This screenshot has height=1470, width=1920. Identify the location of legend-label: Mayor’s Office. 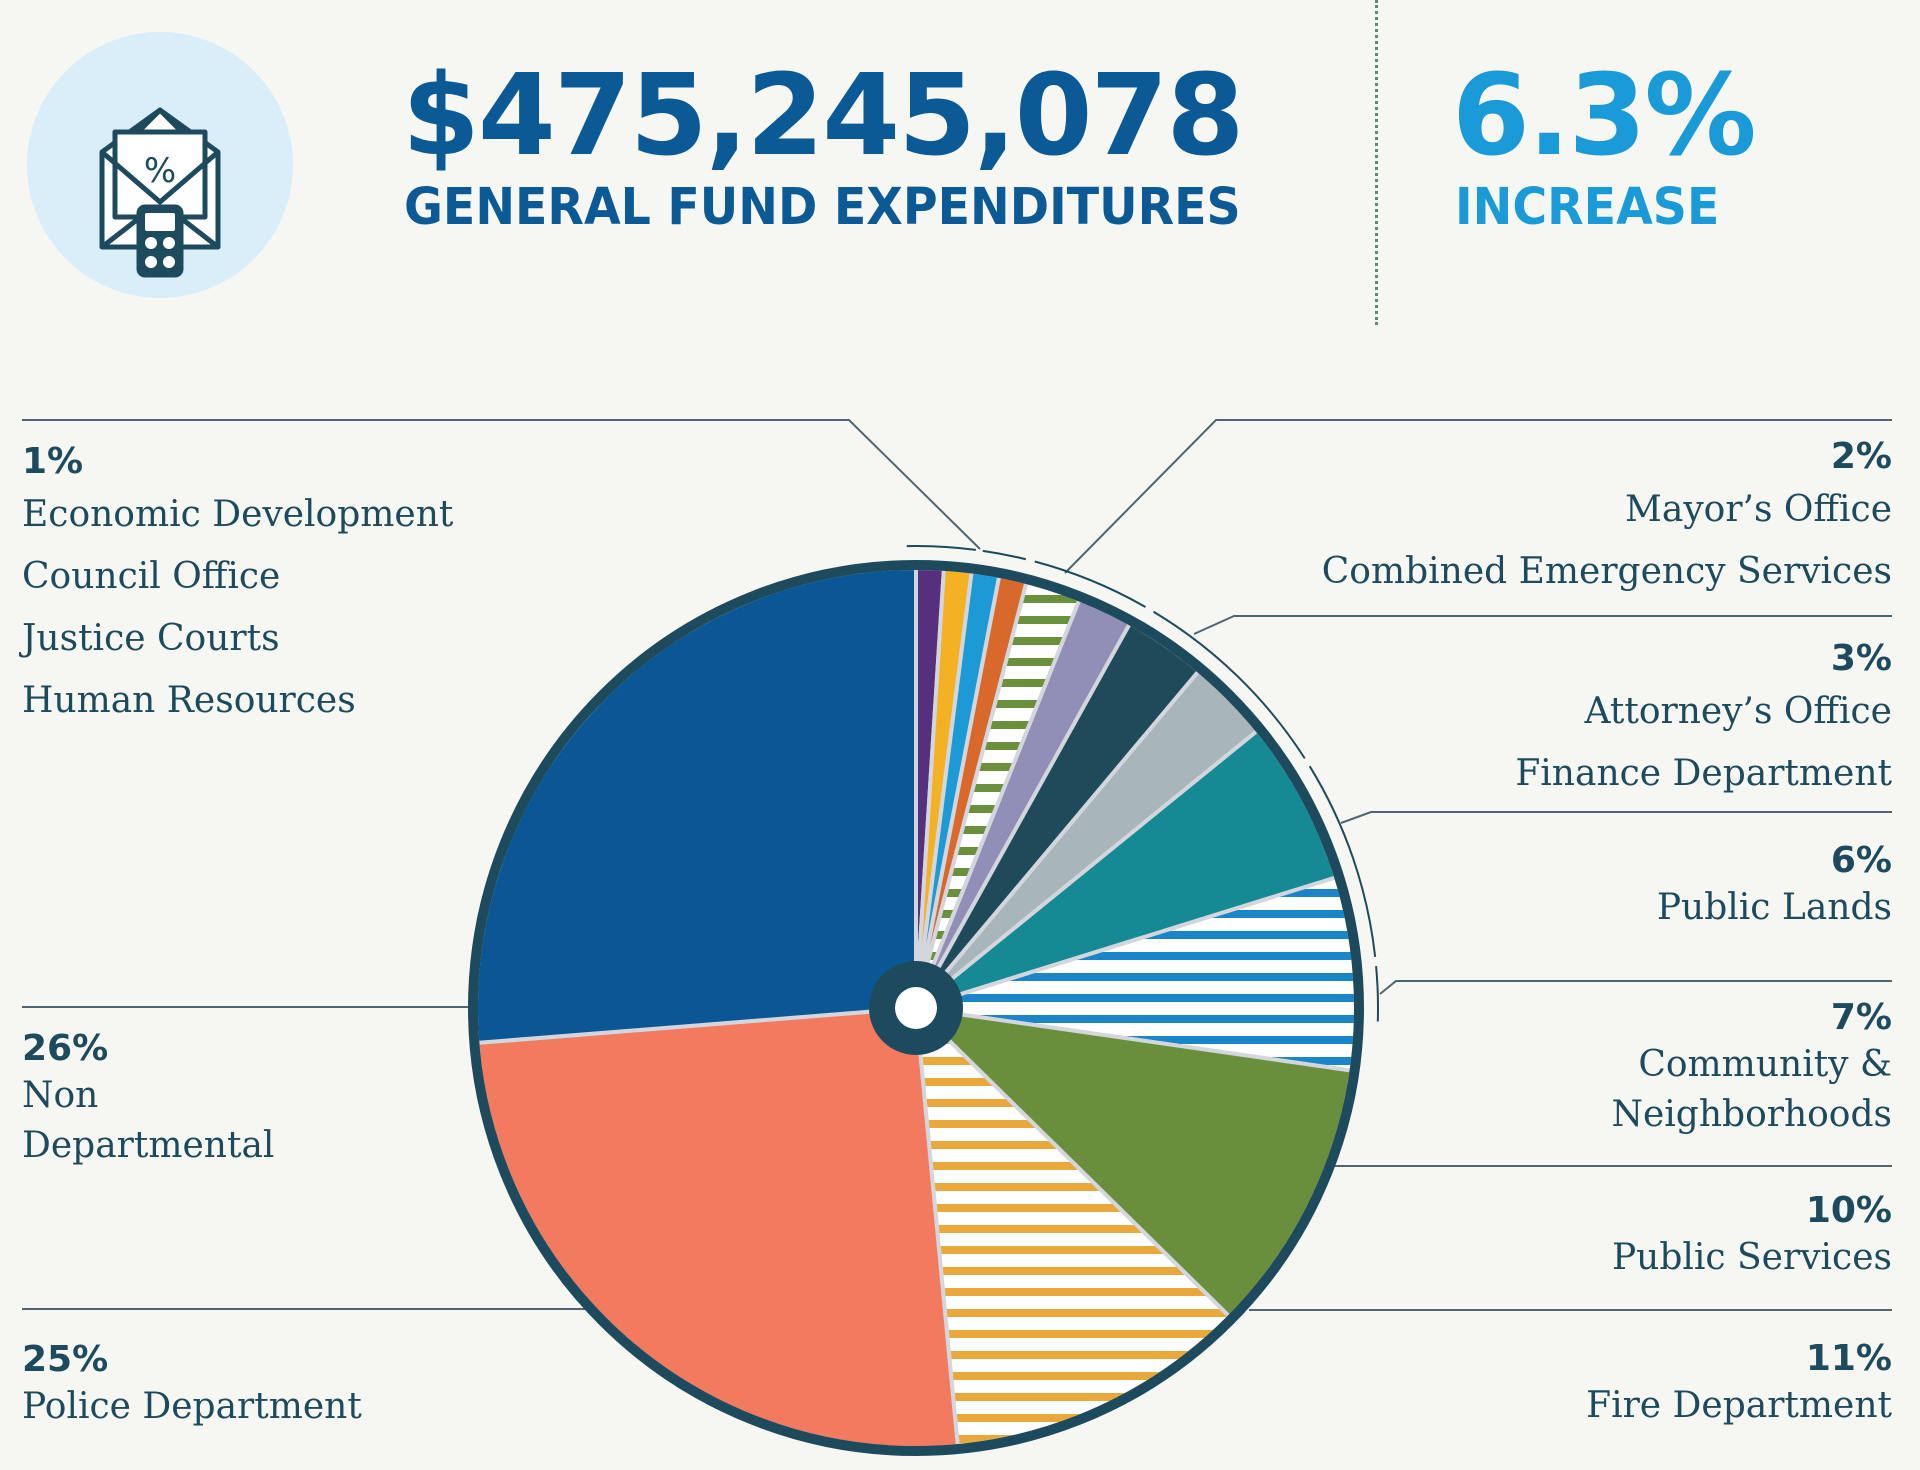
(1758, 509).